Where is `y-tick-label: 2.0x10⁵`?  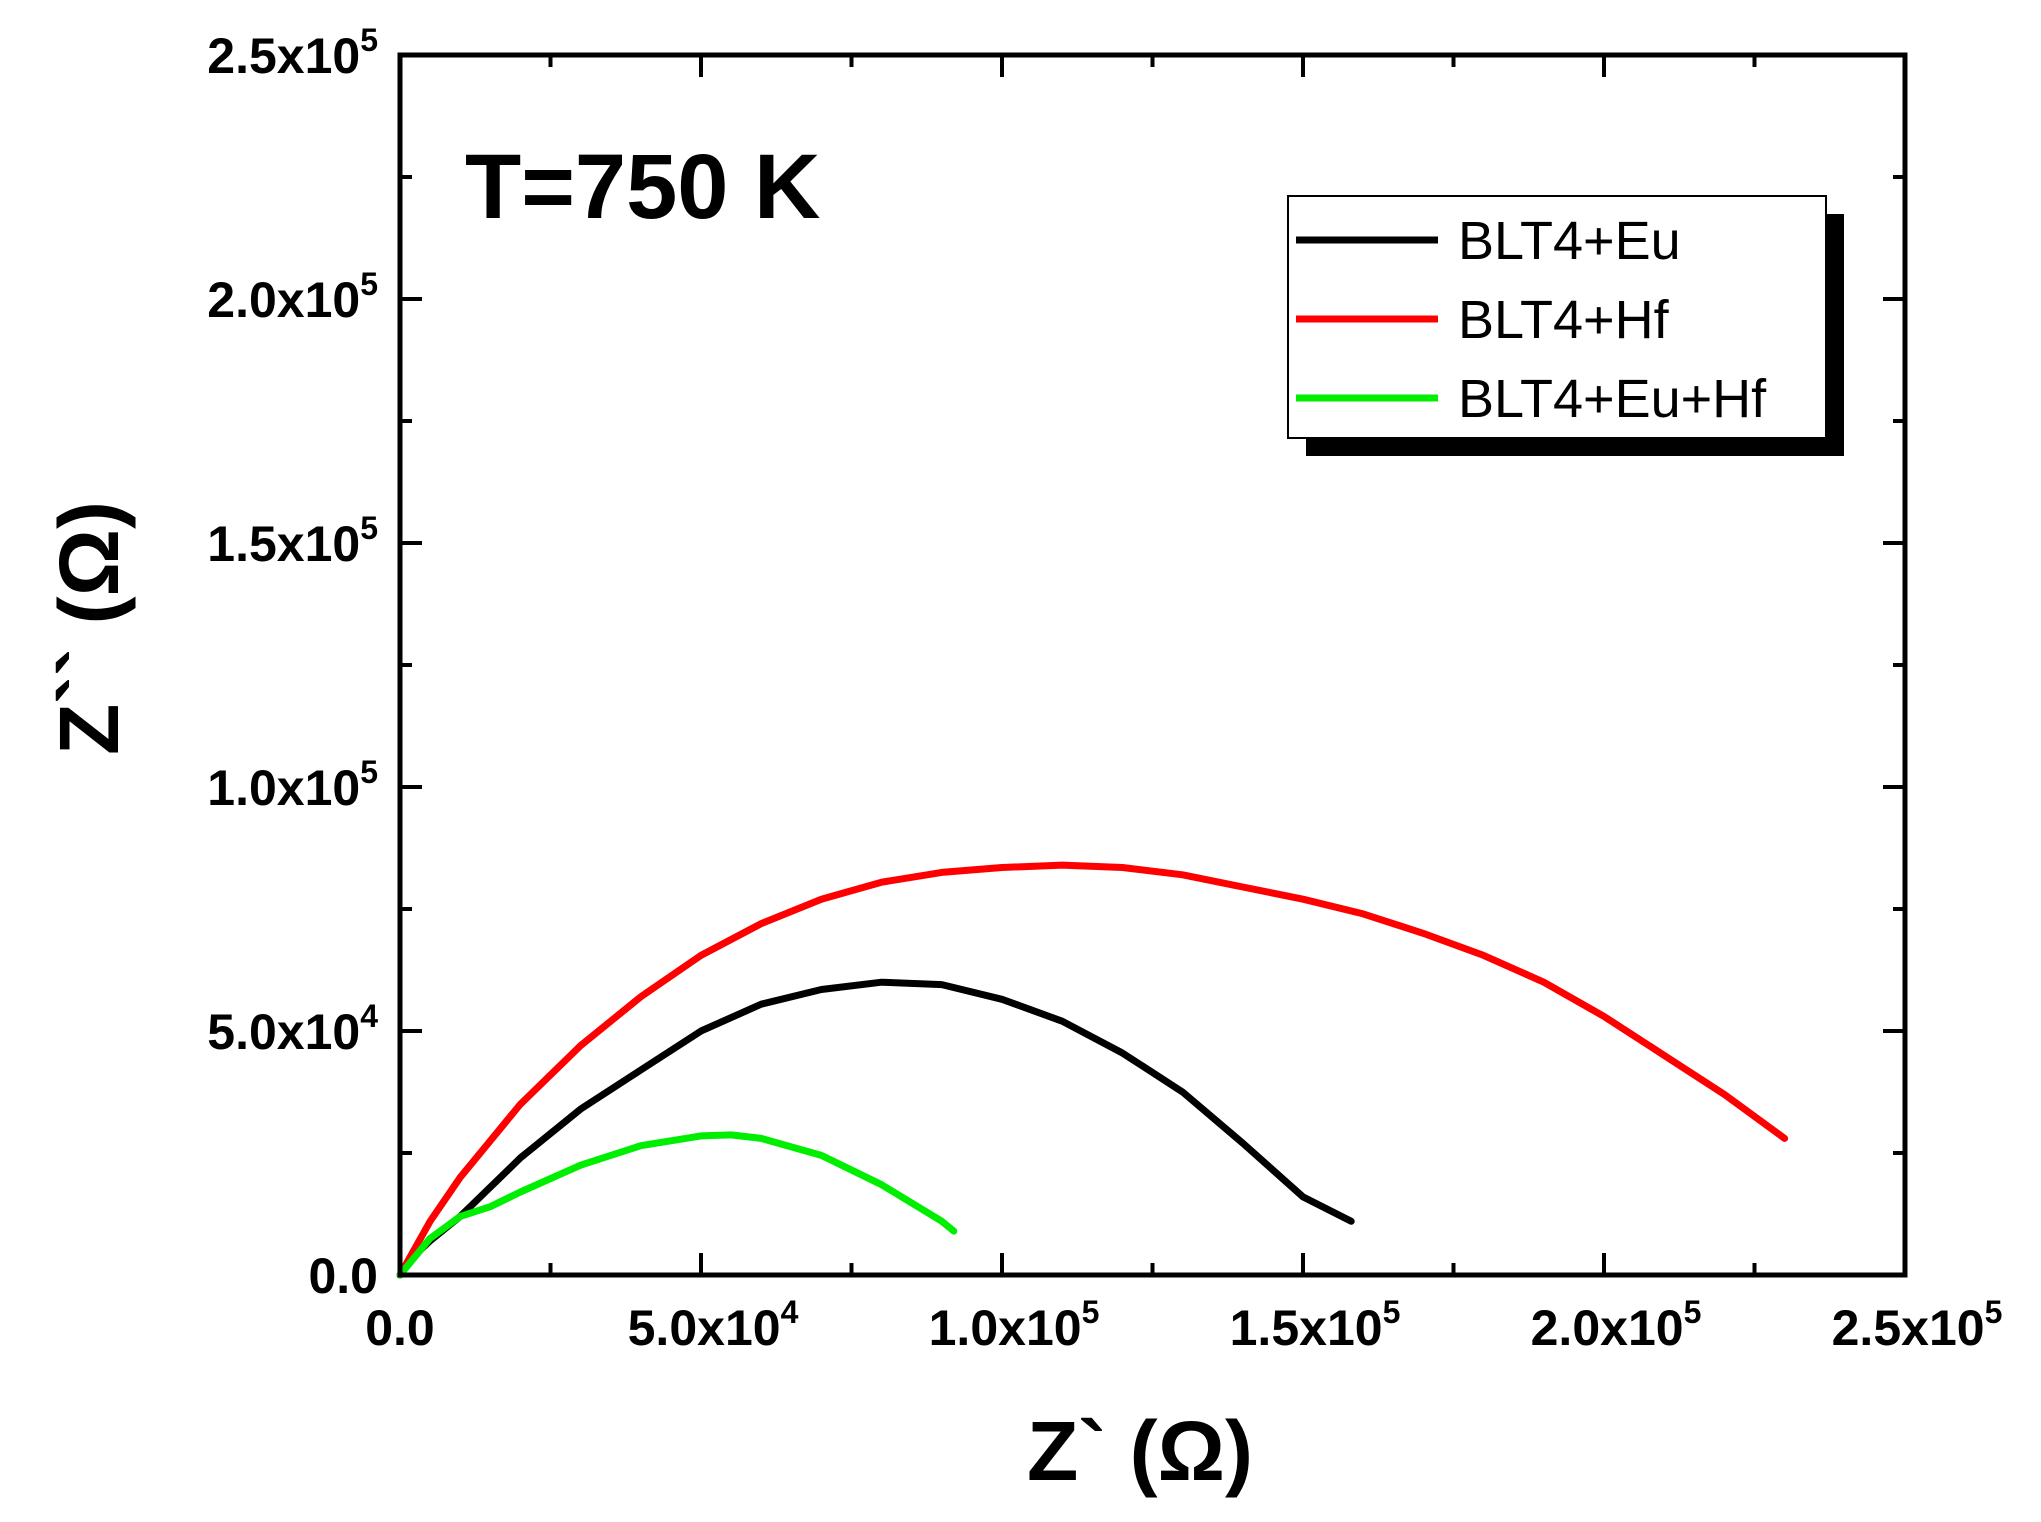 y-tick-label: 2.0x10⁵ is located at coordinates (292, 297).